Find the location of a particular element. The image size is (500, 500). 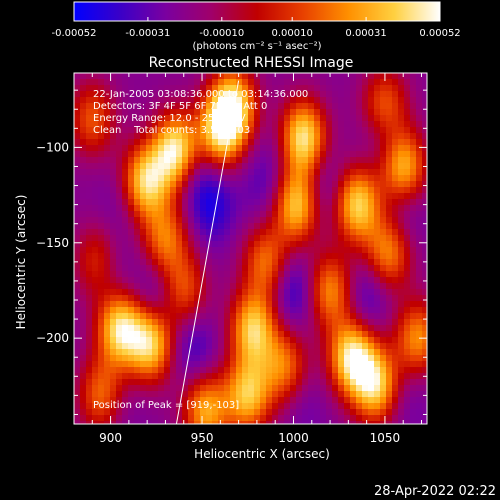

y-tick-label: −100 is located at coordinates (52, 147).